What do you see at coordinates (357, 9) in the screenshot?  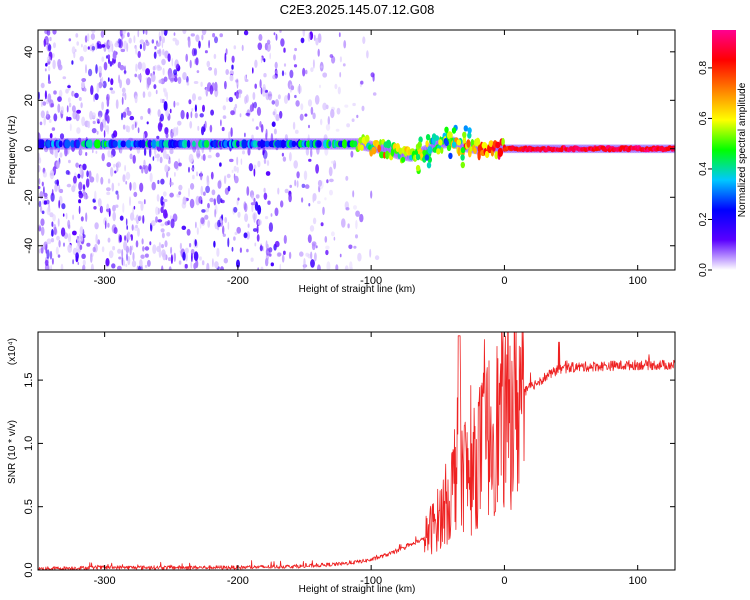 I see `figure-title: C2E3.2025.145.07.12.G08` at bounding box center [357, 9].